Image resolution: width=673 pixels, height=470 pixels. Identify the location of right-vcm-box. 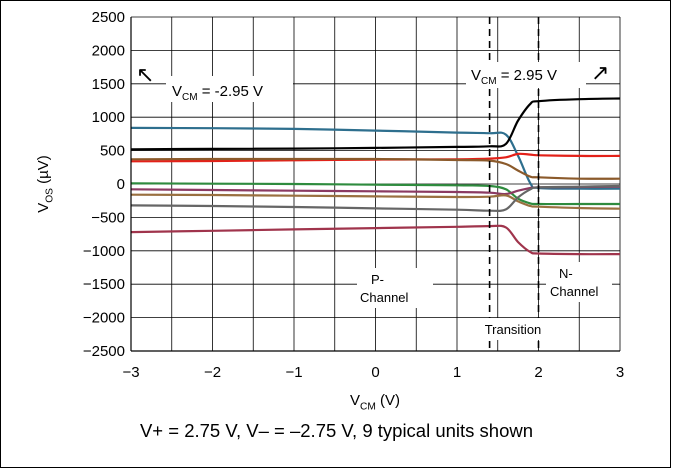
(526, 75).